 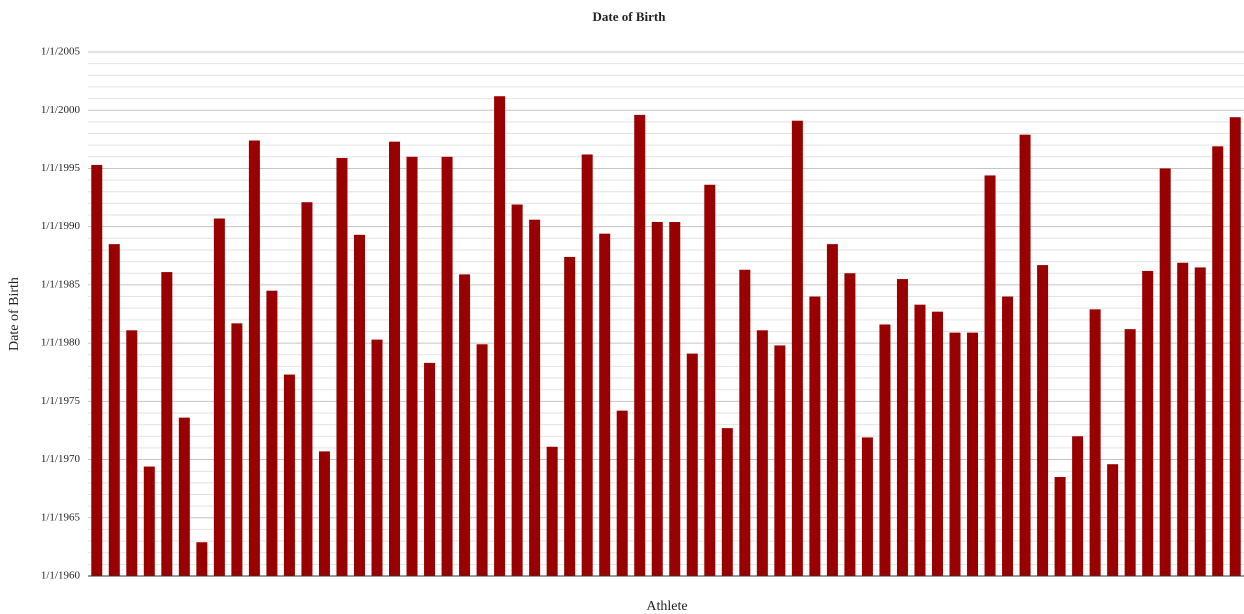 What do you see at coordinates (61, 517) in the screenshot?
I see `y-tick-label: 1/1/1965` at bounding box center [61, 517].